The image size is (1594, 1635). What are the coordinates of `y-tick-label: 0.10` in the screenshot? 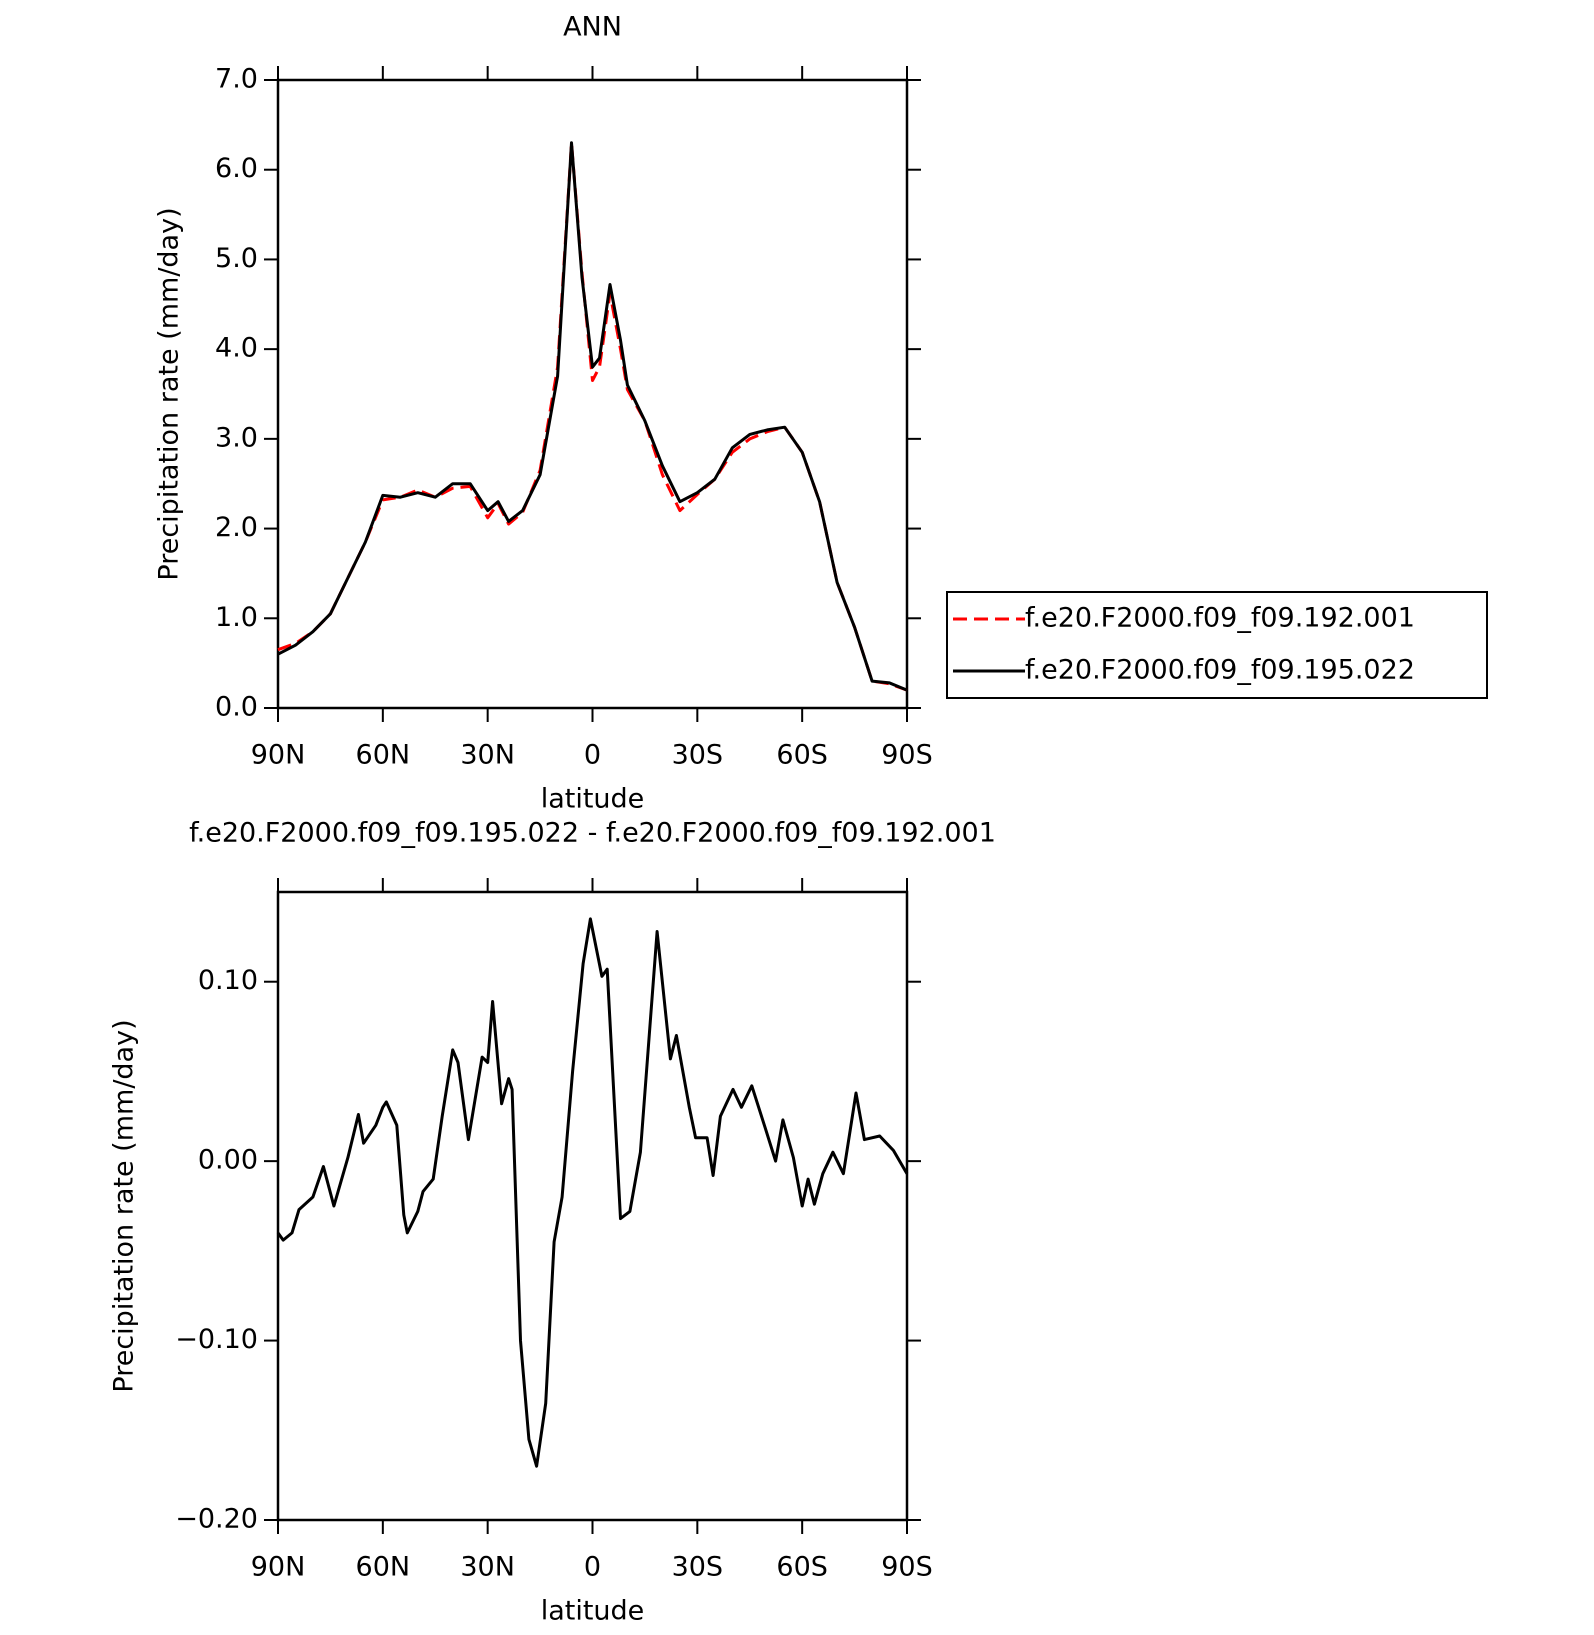 It's located at (228, 980).